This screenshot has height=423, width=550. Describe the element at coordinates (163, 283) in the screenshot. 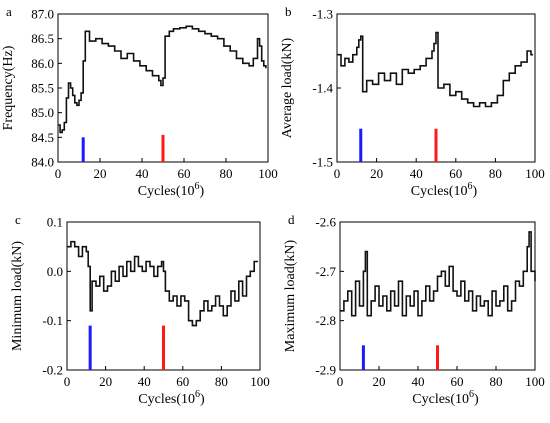

I see `data-line-c` at that location.